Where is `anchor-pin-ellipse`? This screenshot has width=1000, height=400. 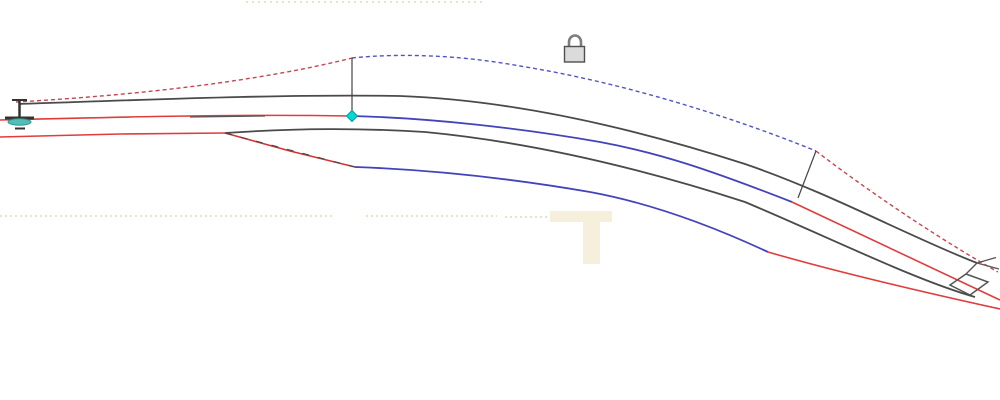
anchor-pin-ellipse is located at coordinates (19, 122).